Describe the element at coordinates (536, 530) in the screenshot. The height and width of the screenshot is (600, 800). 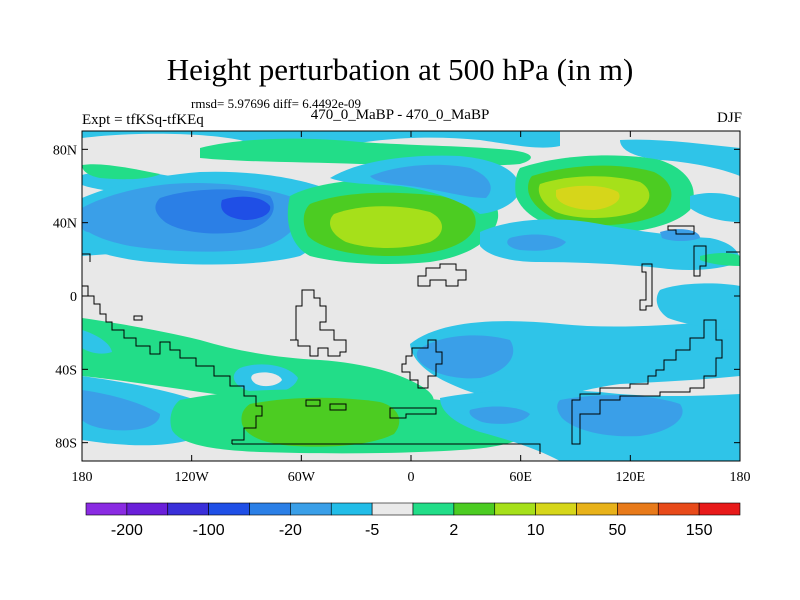
I see `colorbar-label: 10` at that location.